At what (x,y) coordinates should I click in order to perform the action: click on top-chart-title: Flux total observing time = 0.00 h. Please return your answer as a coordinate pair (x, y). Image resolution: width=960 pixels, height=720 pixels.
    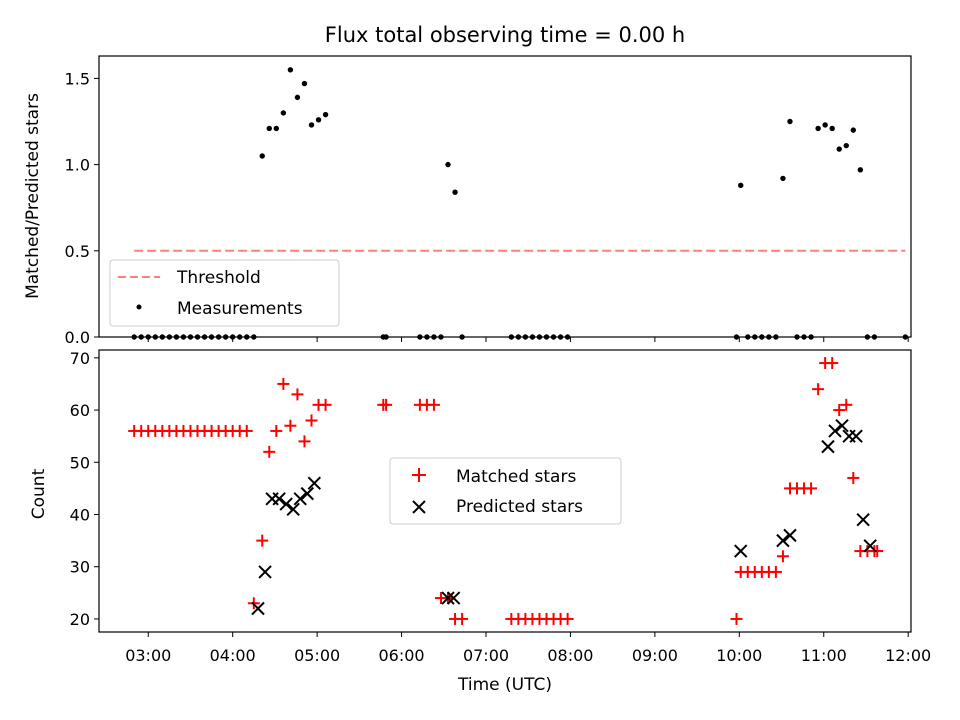
    Looking at the image, I should click on (505, 35).